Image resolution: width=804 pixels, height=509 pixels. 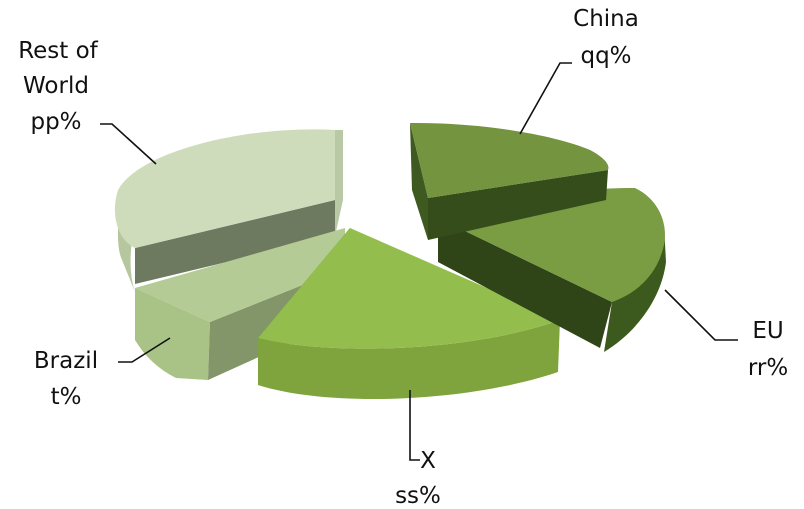 I want to click on slice-china-front, so click(x=518, y=205).